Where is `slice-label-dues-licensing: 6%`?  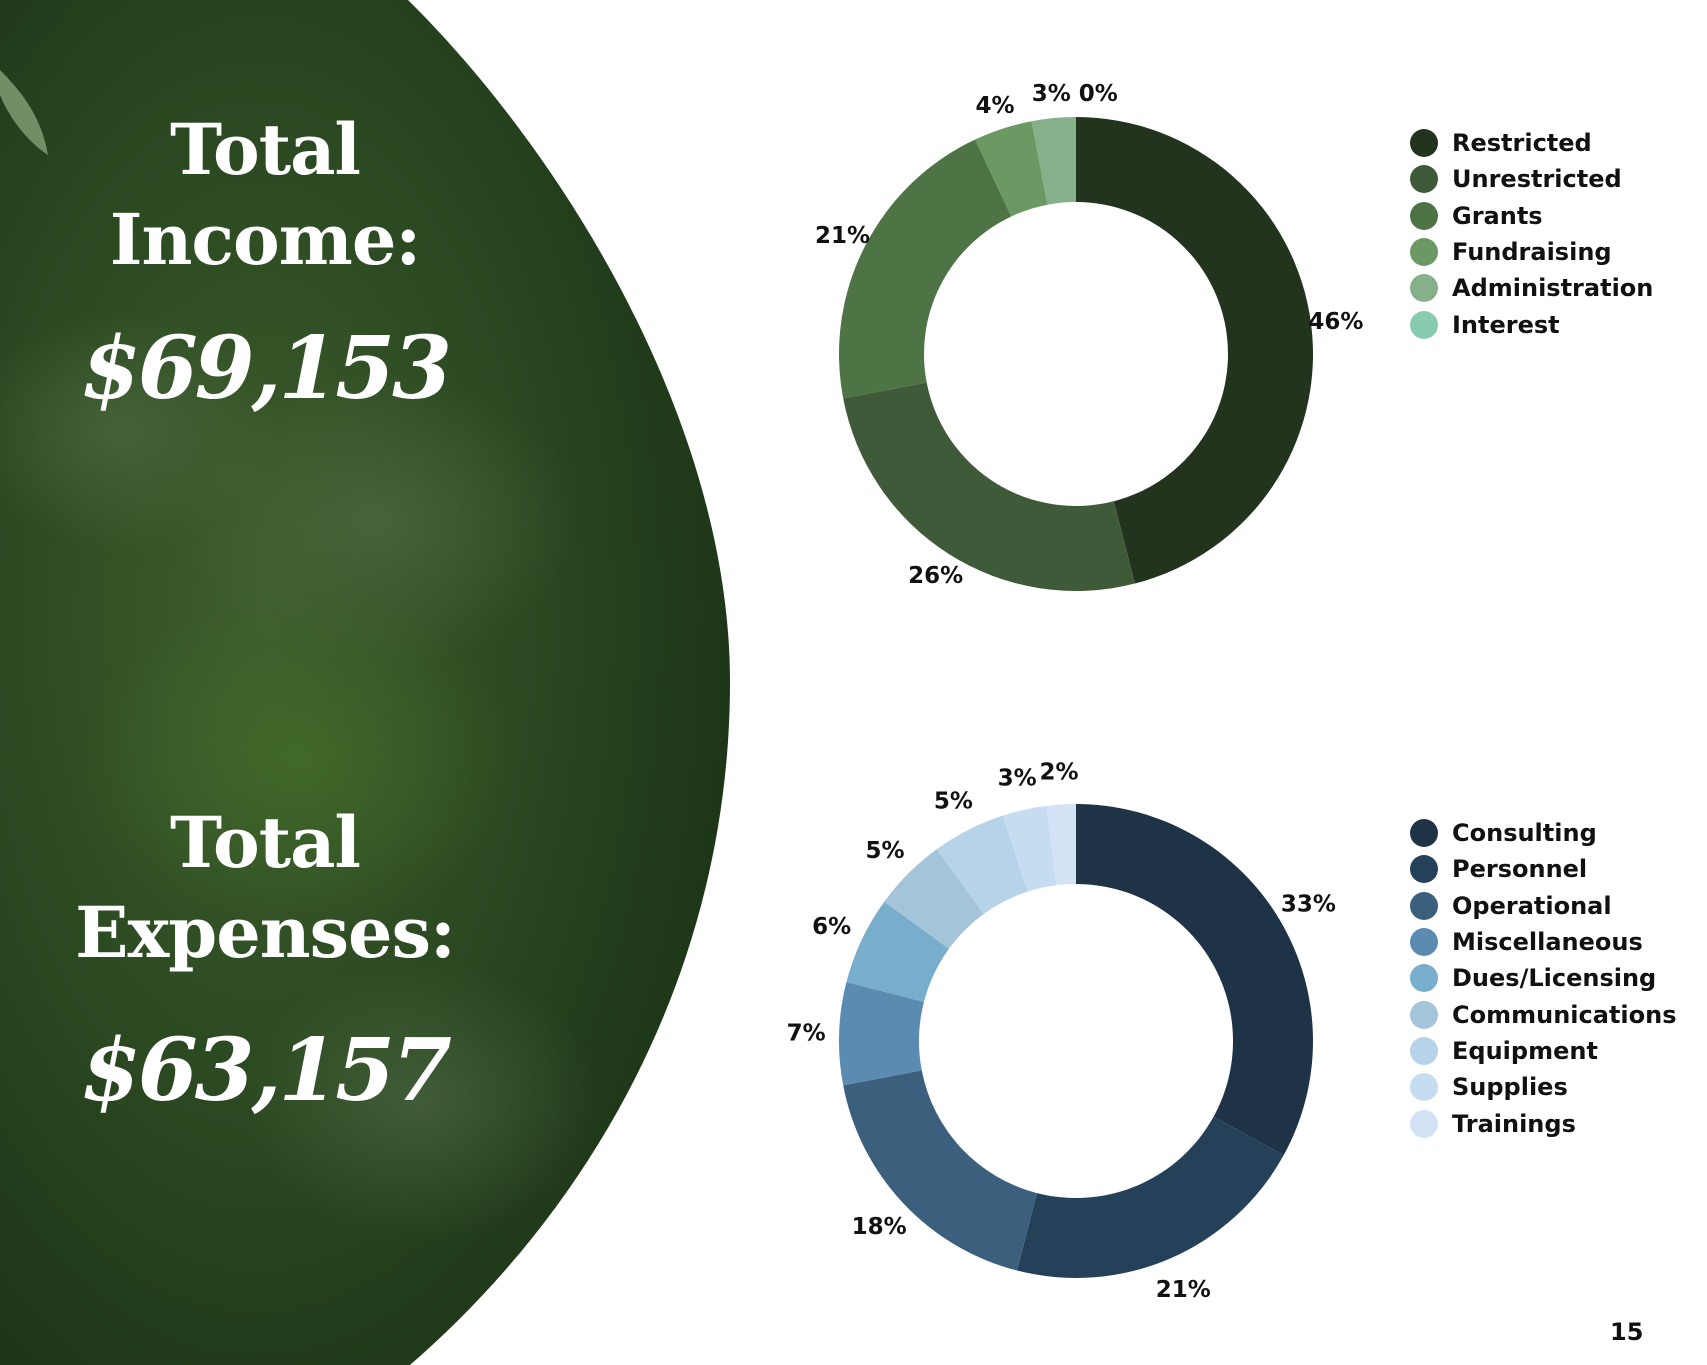 slice-label-dues-licensing: 6% is located at coordinates (831, 927).